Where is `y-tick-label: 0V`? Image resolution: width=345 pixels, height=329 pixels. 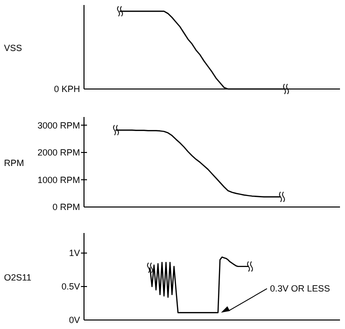 y-tick-label: 0V is located at coordinates (74, 320).